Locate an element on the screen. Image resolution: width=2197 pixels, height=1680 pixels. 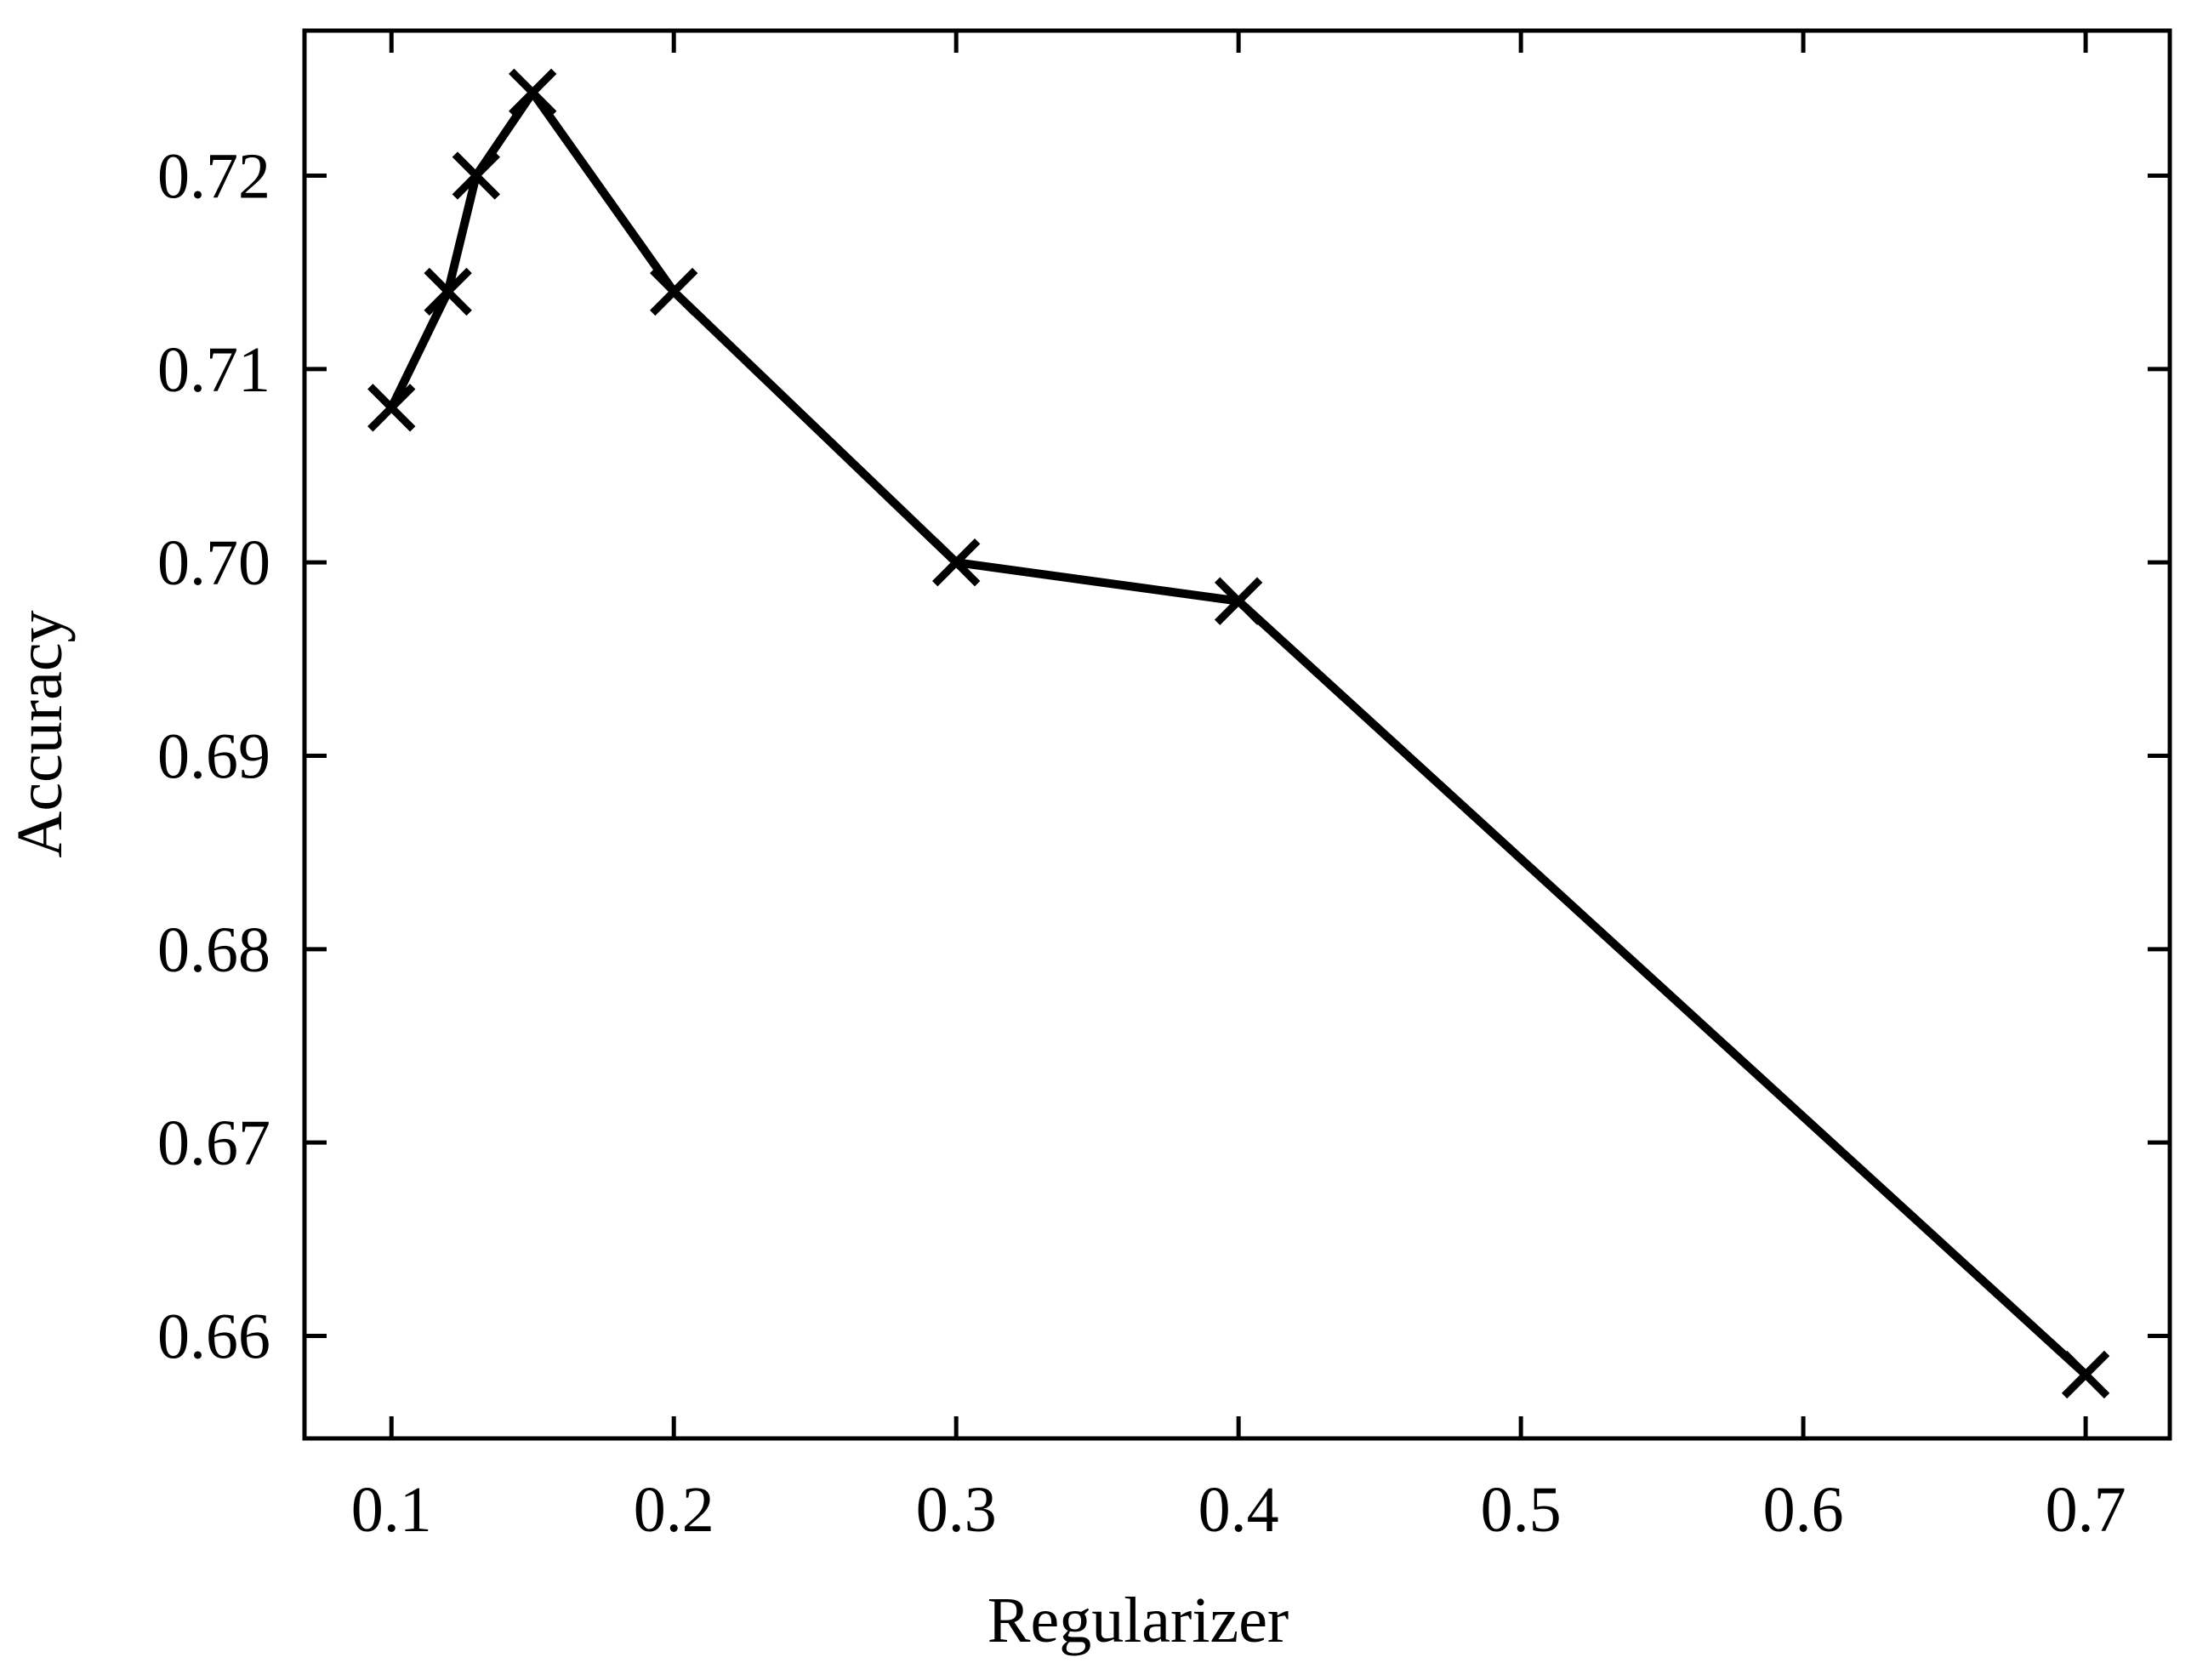
x-tick-label: 0.2 is located at coordinates (674, 1510).